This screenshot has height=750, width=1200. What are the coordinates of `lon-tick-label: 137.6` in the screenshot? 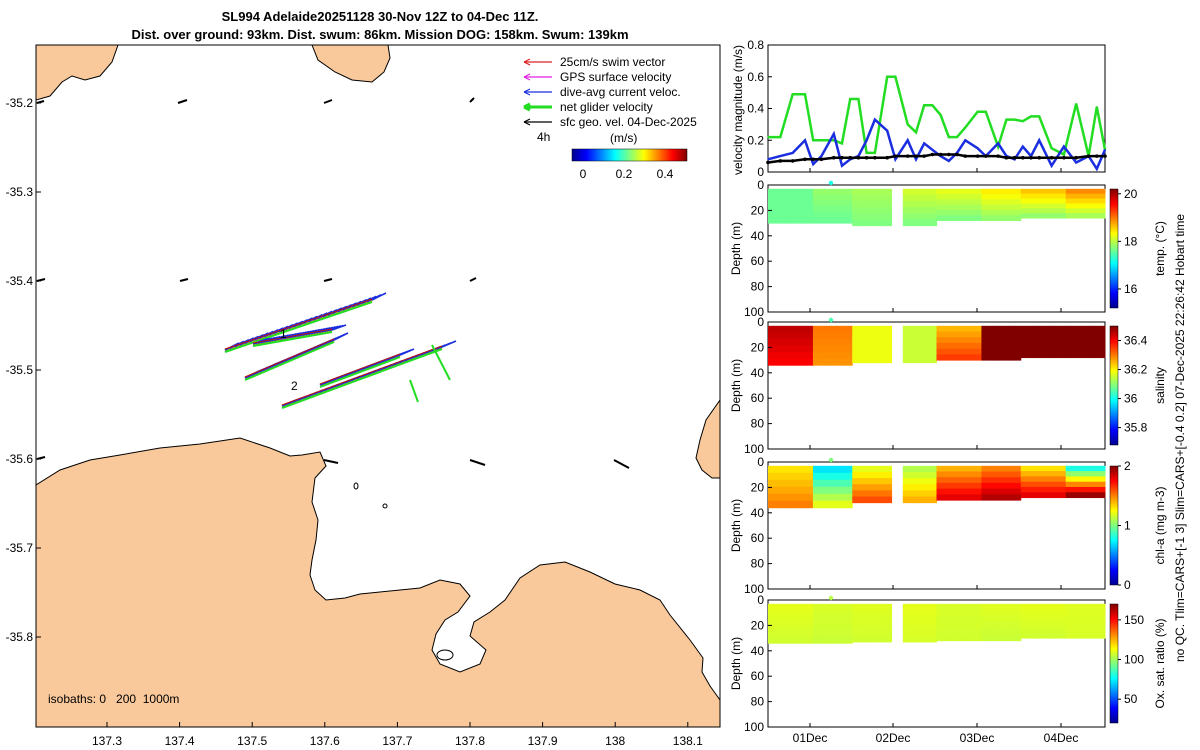 It's located at (325, 741).